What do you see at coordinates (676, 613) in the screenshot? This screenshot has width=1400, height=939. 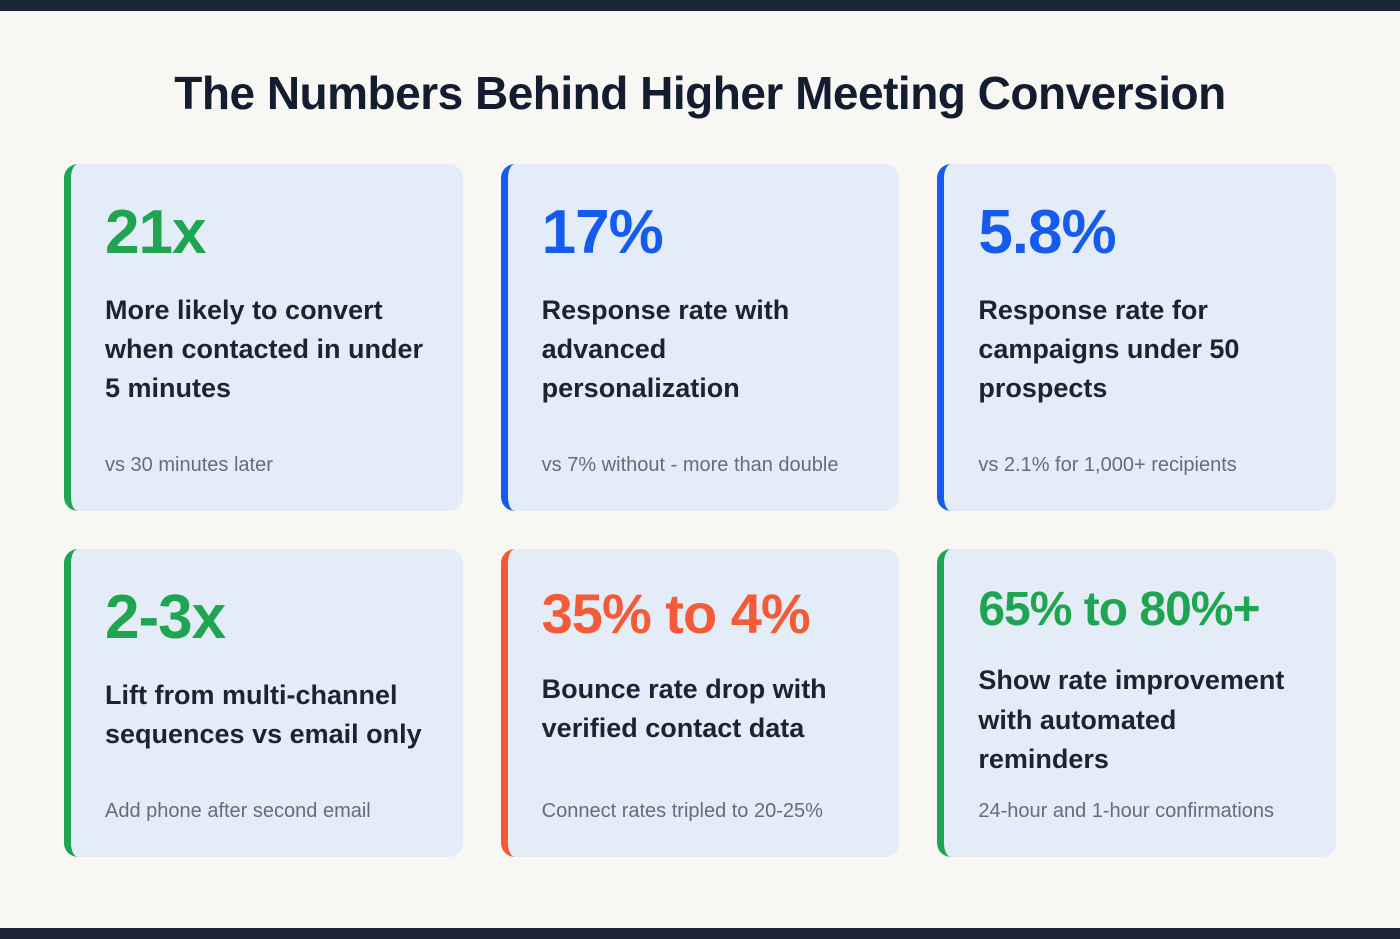 I see `stat-value: 35% to 4%` at bounding box center [676, 613].